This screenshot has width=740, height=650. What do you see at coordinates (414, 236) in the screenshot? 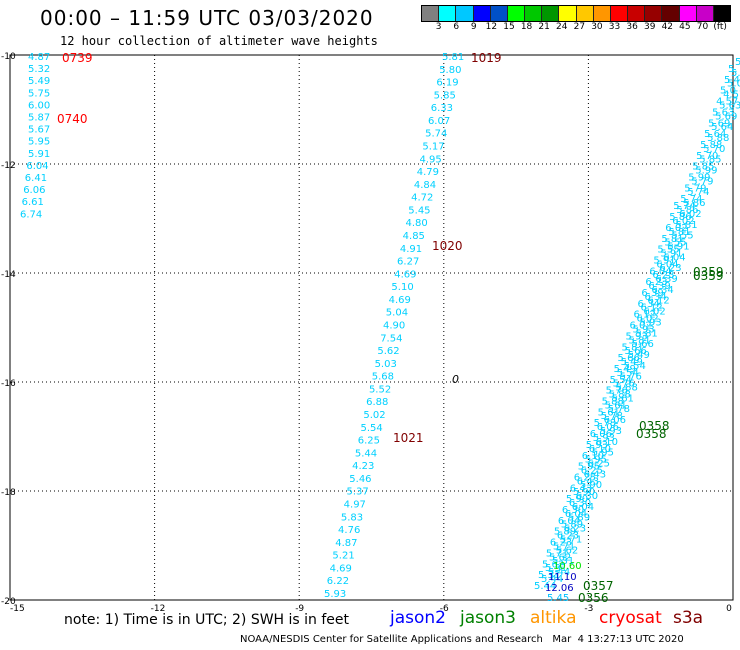
I see `wave-height-value: 4.85` at bounding box center [414, 236].